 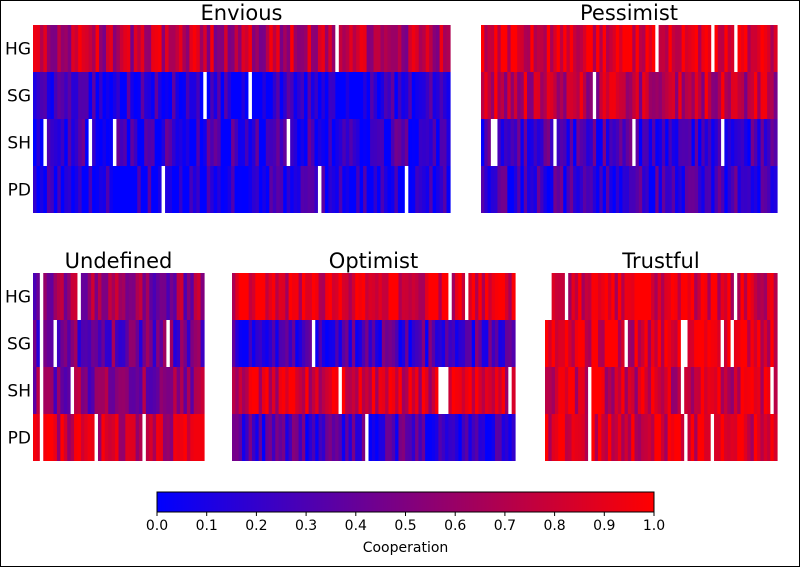 I want to click on heatmap-row-sh, so click(x=242, y=142).